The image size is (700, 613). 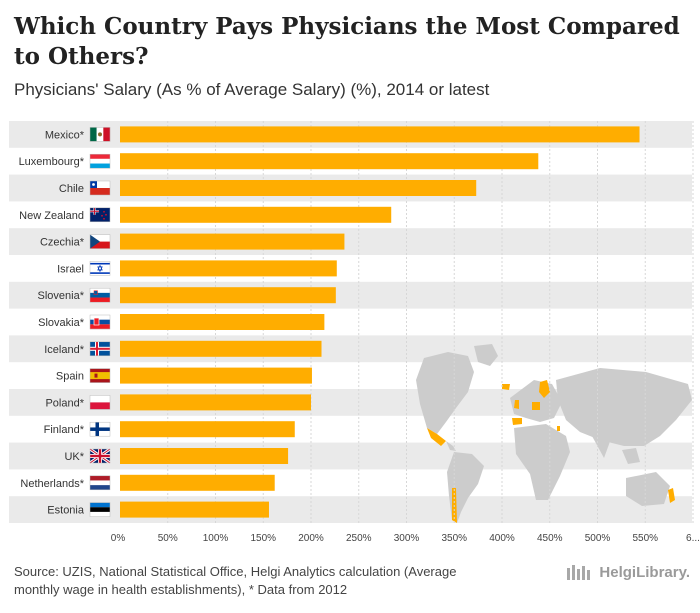 I want to click on category-label: Chile, so click(x=71, y=189).